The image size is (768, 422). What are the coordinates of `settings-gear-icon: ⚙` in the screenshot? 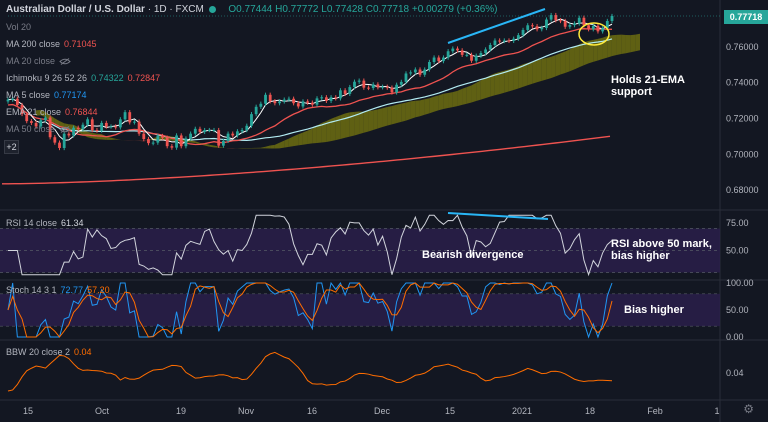 It's located at (748, 409).